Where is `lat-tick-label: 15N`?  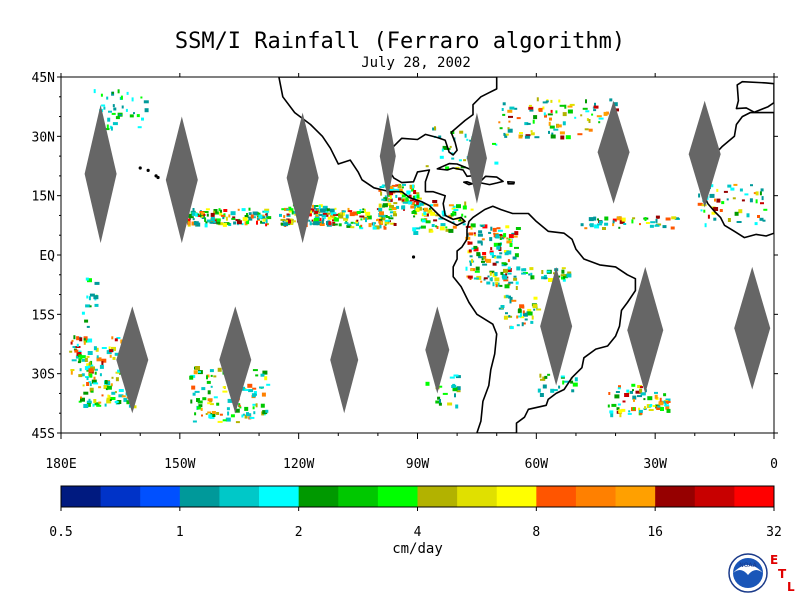 lat-tick-label: 15N is located at coordinates (43, 197).